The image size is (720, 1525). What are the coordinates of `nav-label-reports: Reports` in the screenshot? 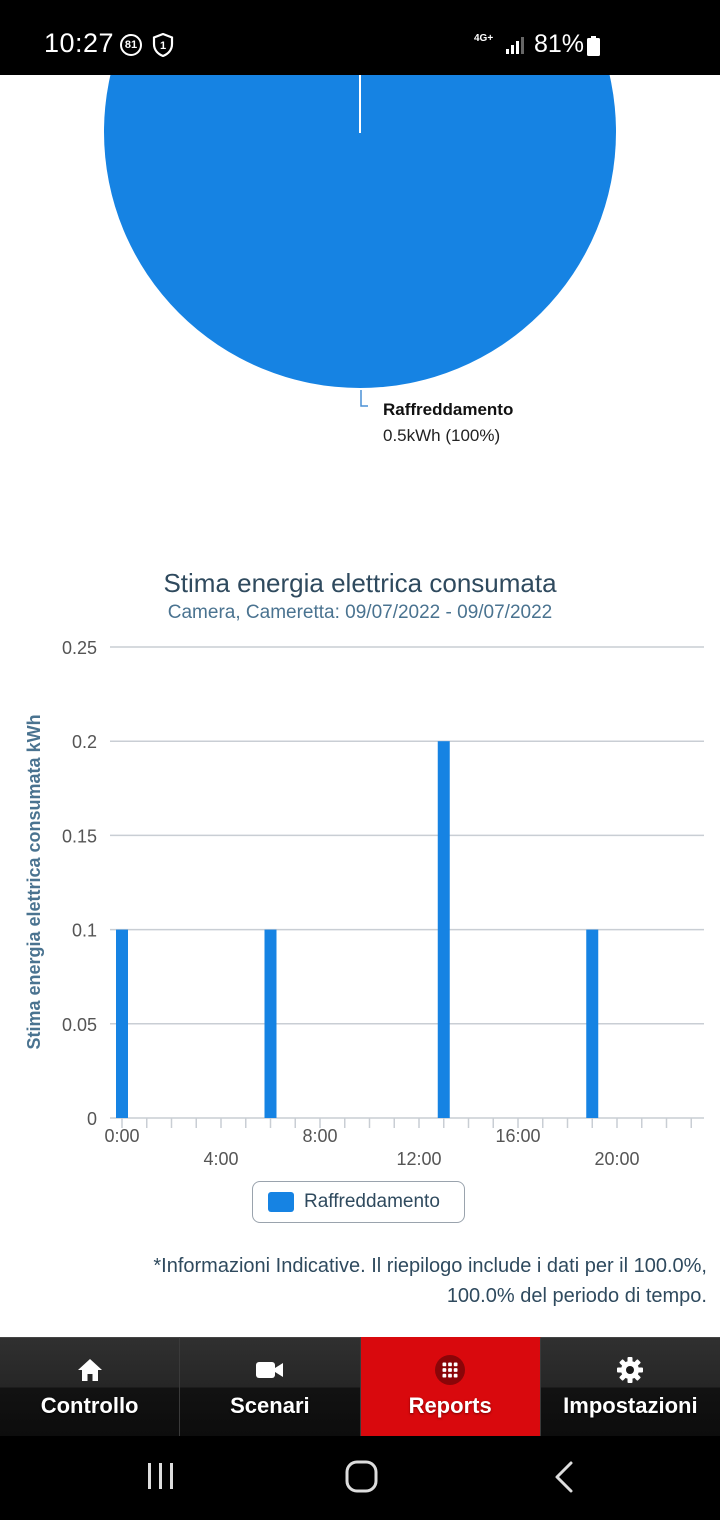 It's located at (450, 1405).